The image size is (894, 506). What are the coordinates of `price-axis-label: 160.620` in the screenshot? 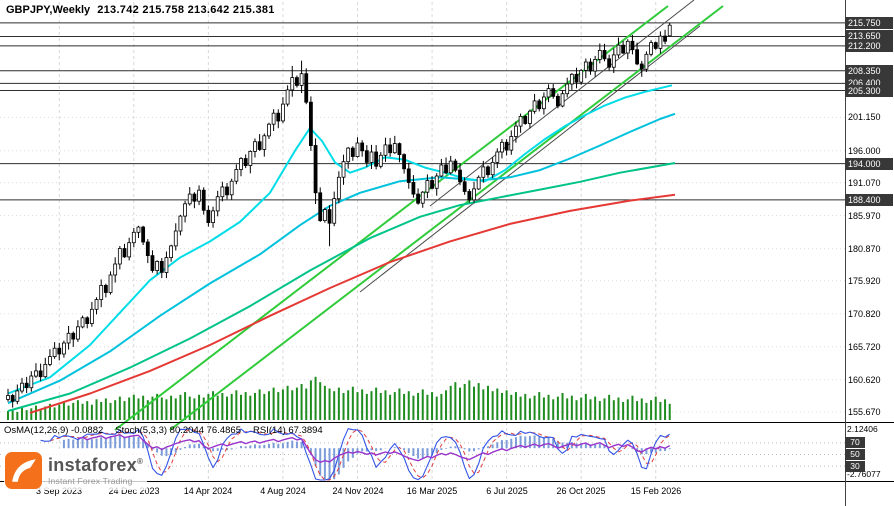 It's located at (864, 380).